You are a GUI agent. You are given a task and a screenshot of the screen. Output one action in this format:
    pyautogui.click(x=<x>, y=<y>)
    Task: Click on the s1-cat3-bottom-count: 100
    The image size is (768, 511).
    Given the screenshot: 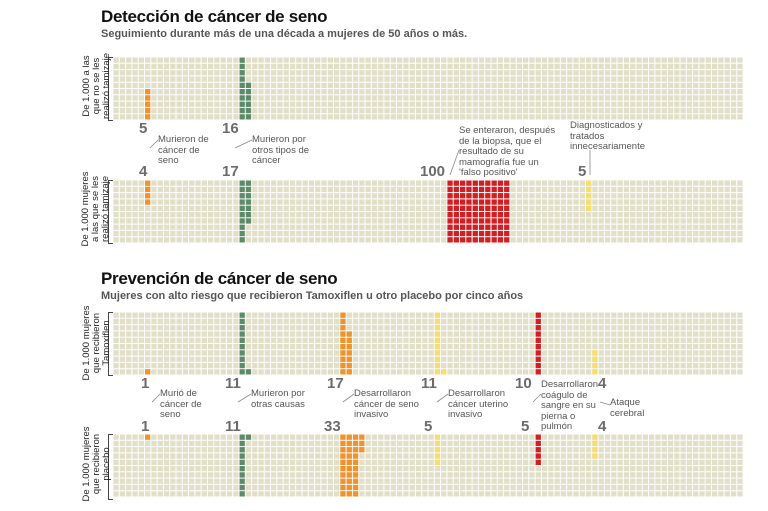 What is the action you would take?
    pyautogui.click(x=433, y=171)
    